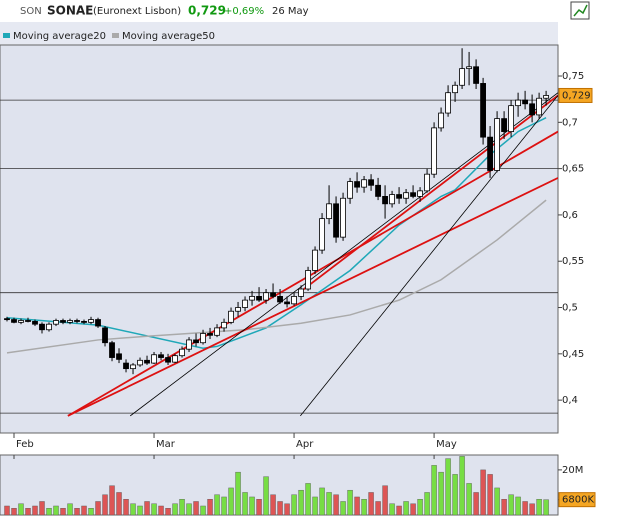 The image size is (620, 521). I want to click on symbol: SON, so click(31, 11).